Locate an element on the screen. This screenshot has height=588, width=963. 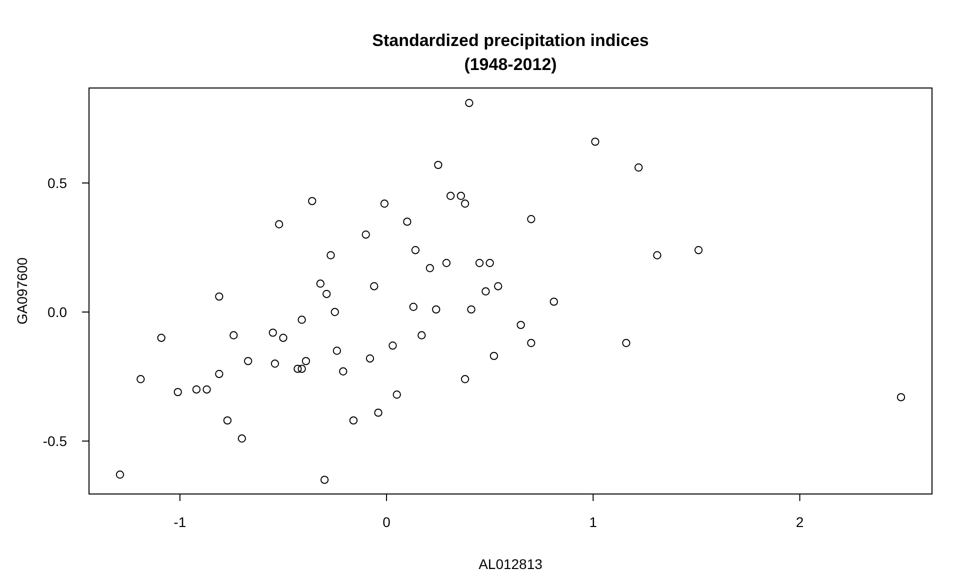
x-tick-label: 2 is located at coordinates (800, 522).